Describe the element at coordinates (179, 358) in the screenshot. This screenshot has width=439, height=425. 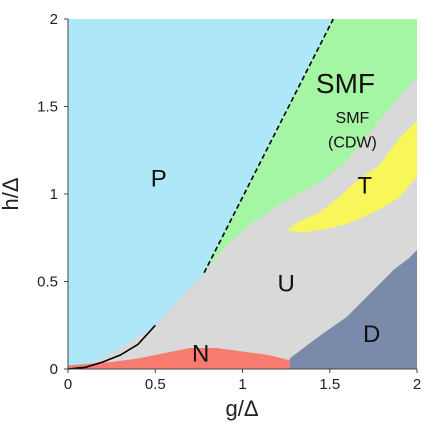
I see `region-n` at that location.